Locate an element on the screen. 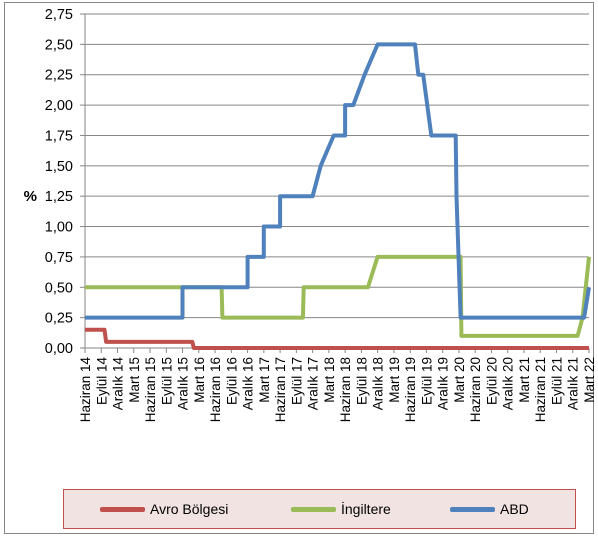  y-tick-label: 2,25 is located at coordinates (59, 76).